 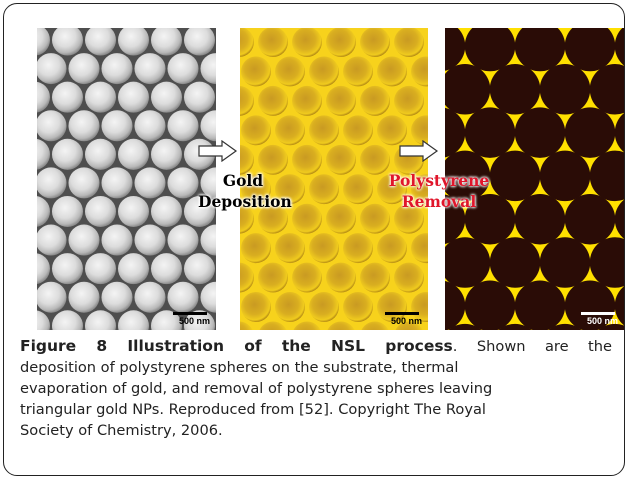 I want to click on right-arrow-icon, so click(x=218, y=151).